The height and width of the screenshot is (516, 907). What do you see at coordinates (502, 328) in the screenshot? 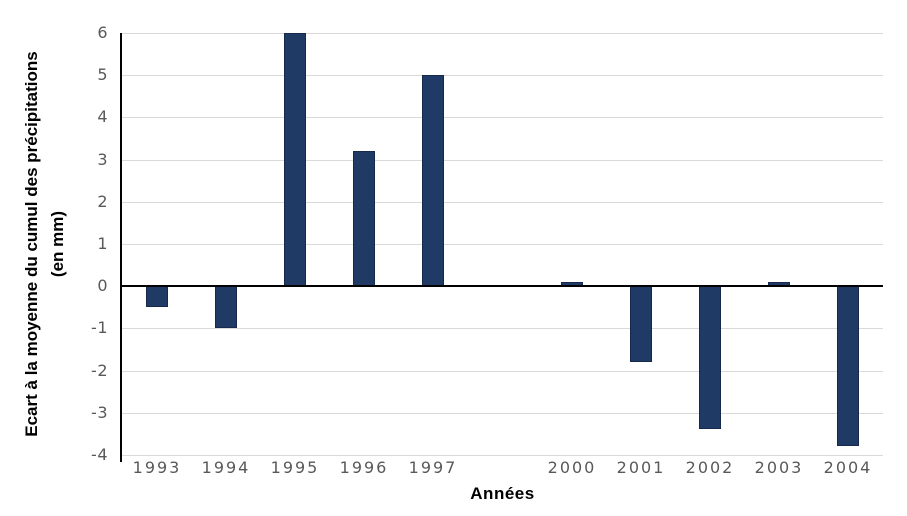
I see `gridline-y--1` at bounding box center [502, 328].